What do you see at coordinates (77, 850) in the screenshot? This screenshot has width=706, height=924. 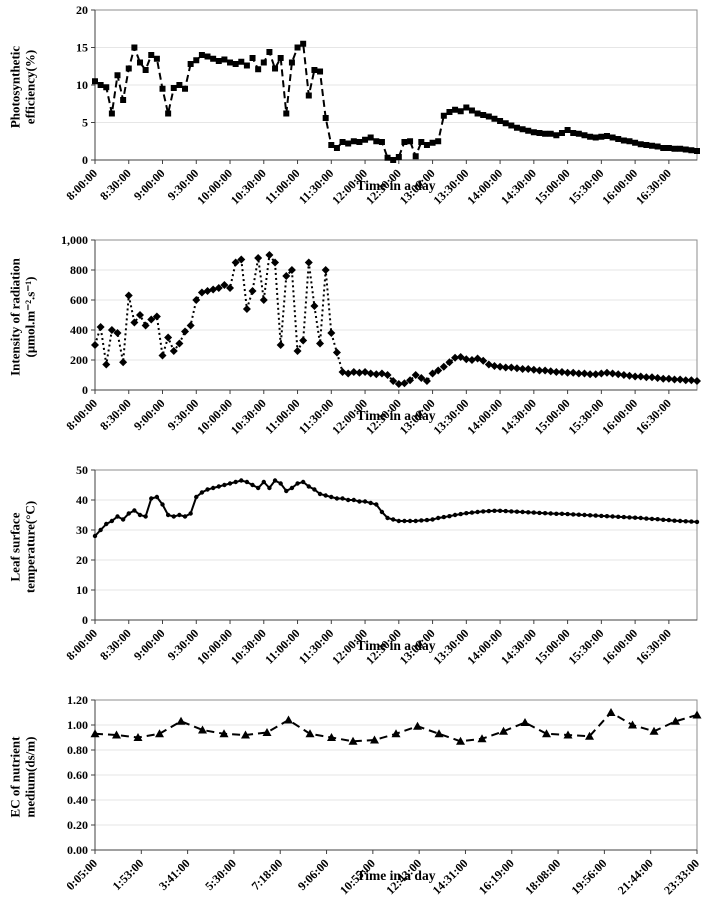 I see `svg-text: 0.00` at bounding box center [77, 850].